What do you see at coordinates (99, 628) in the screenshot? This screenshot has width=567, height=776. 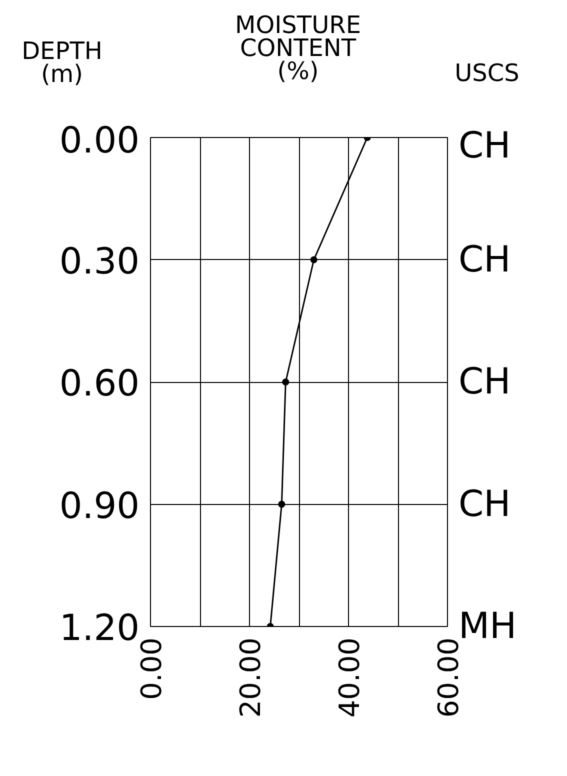 I see `y-tick-label: 1.20` at bounding box center [99, 628].